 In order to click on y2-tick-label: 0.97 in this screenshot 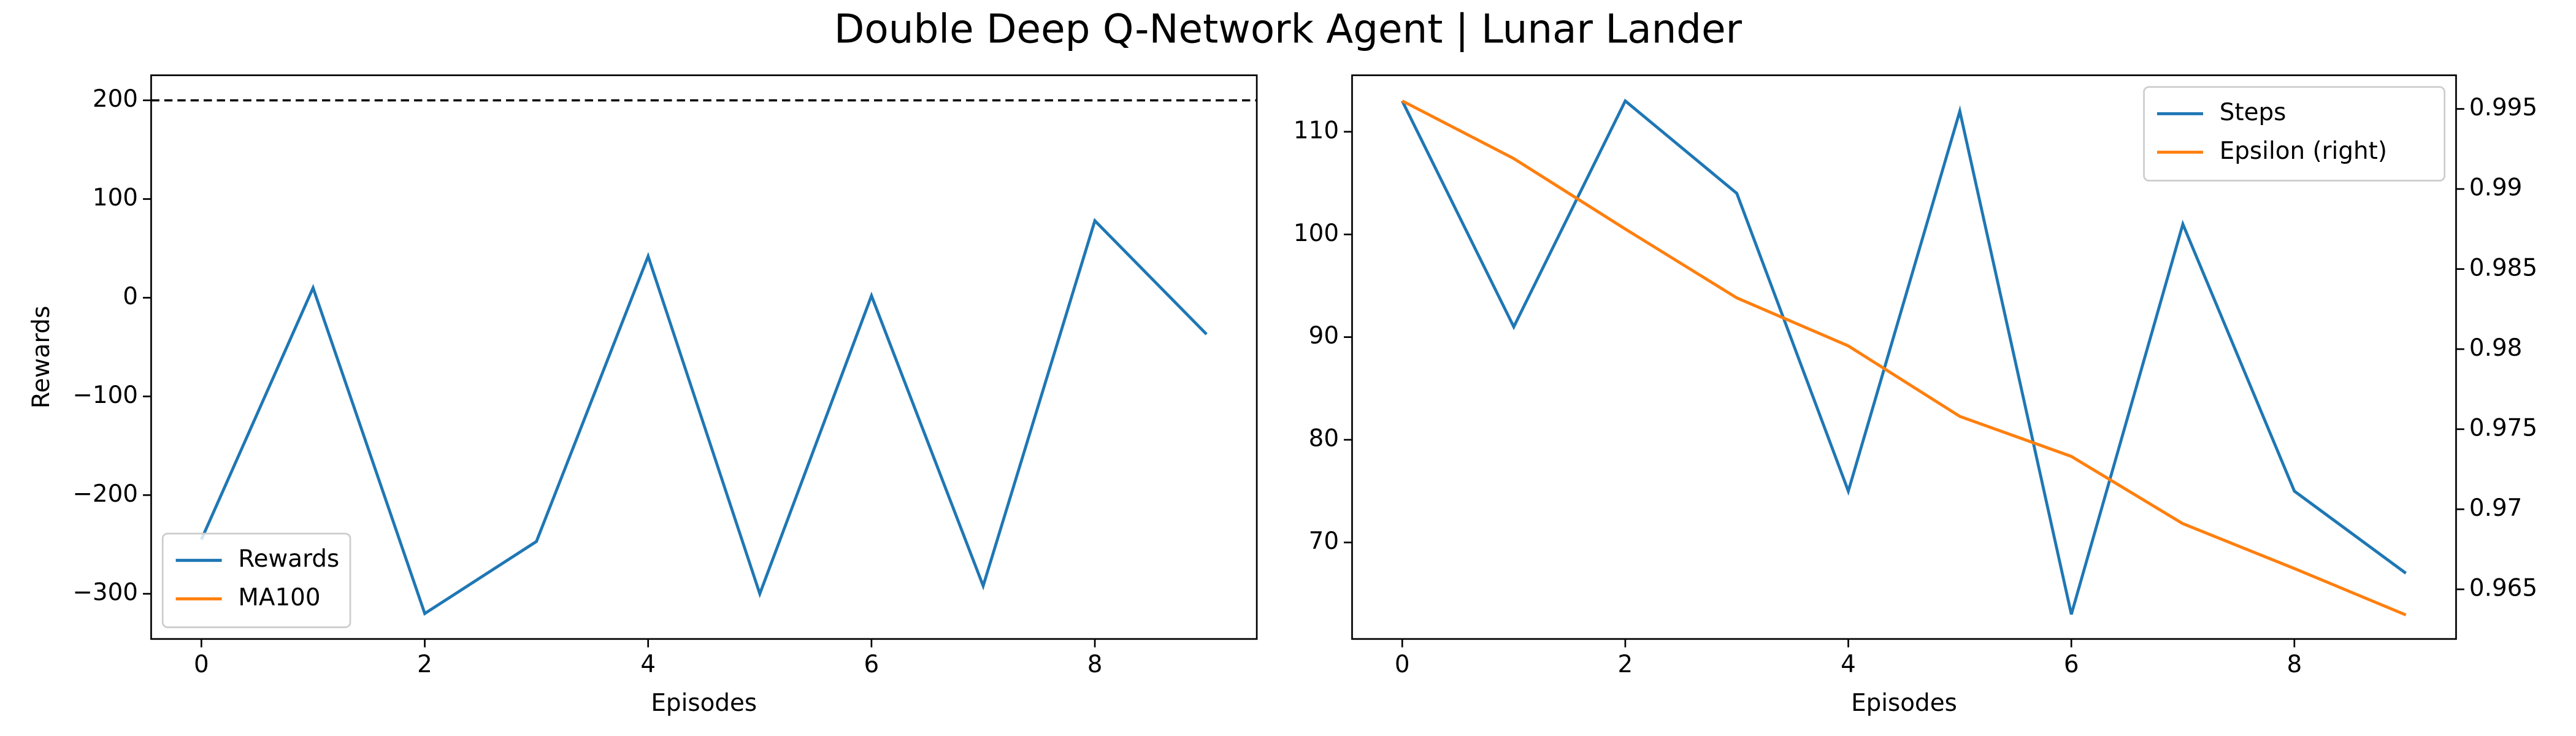, I will do `click(2495, 508)`.